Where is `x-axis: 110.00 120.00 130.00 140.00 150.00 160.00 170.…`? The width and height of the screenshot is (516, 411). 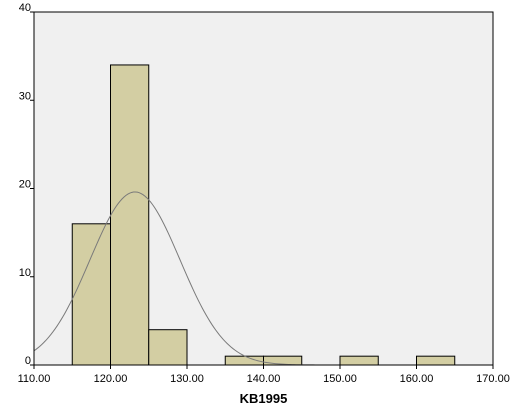
x-axis: 110.00 120.00 130.00 140.00 150.00 160.00 170.… is located at coordinates (264, 375).